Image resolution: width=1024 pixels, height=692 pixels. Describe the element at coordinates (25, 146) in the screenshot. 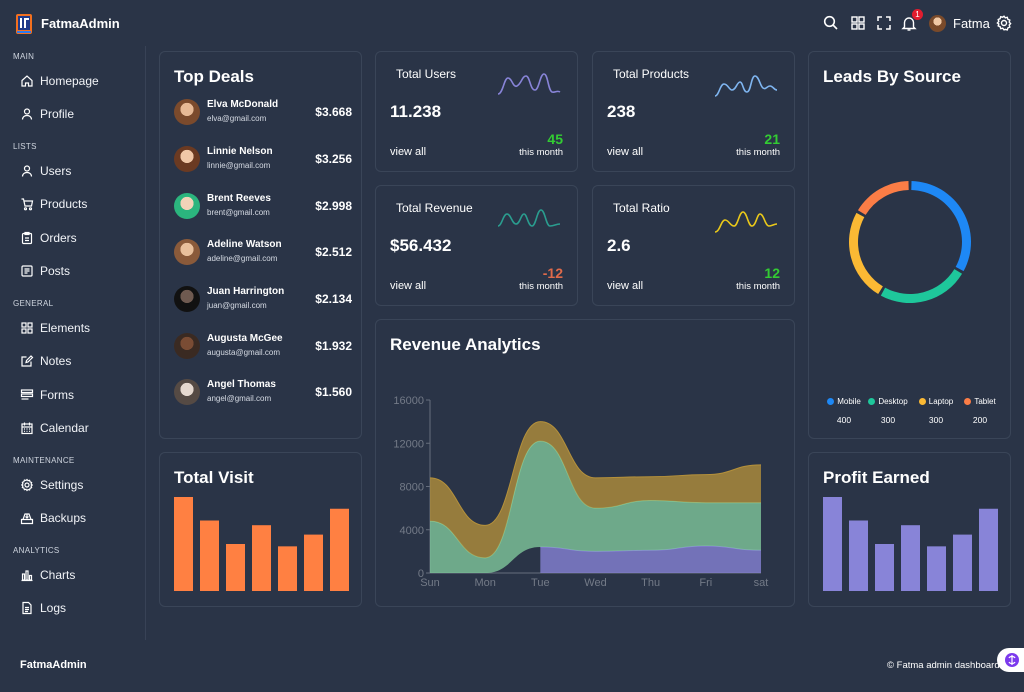

I see `sidebar-section-lists: LISTS` at that location.